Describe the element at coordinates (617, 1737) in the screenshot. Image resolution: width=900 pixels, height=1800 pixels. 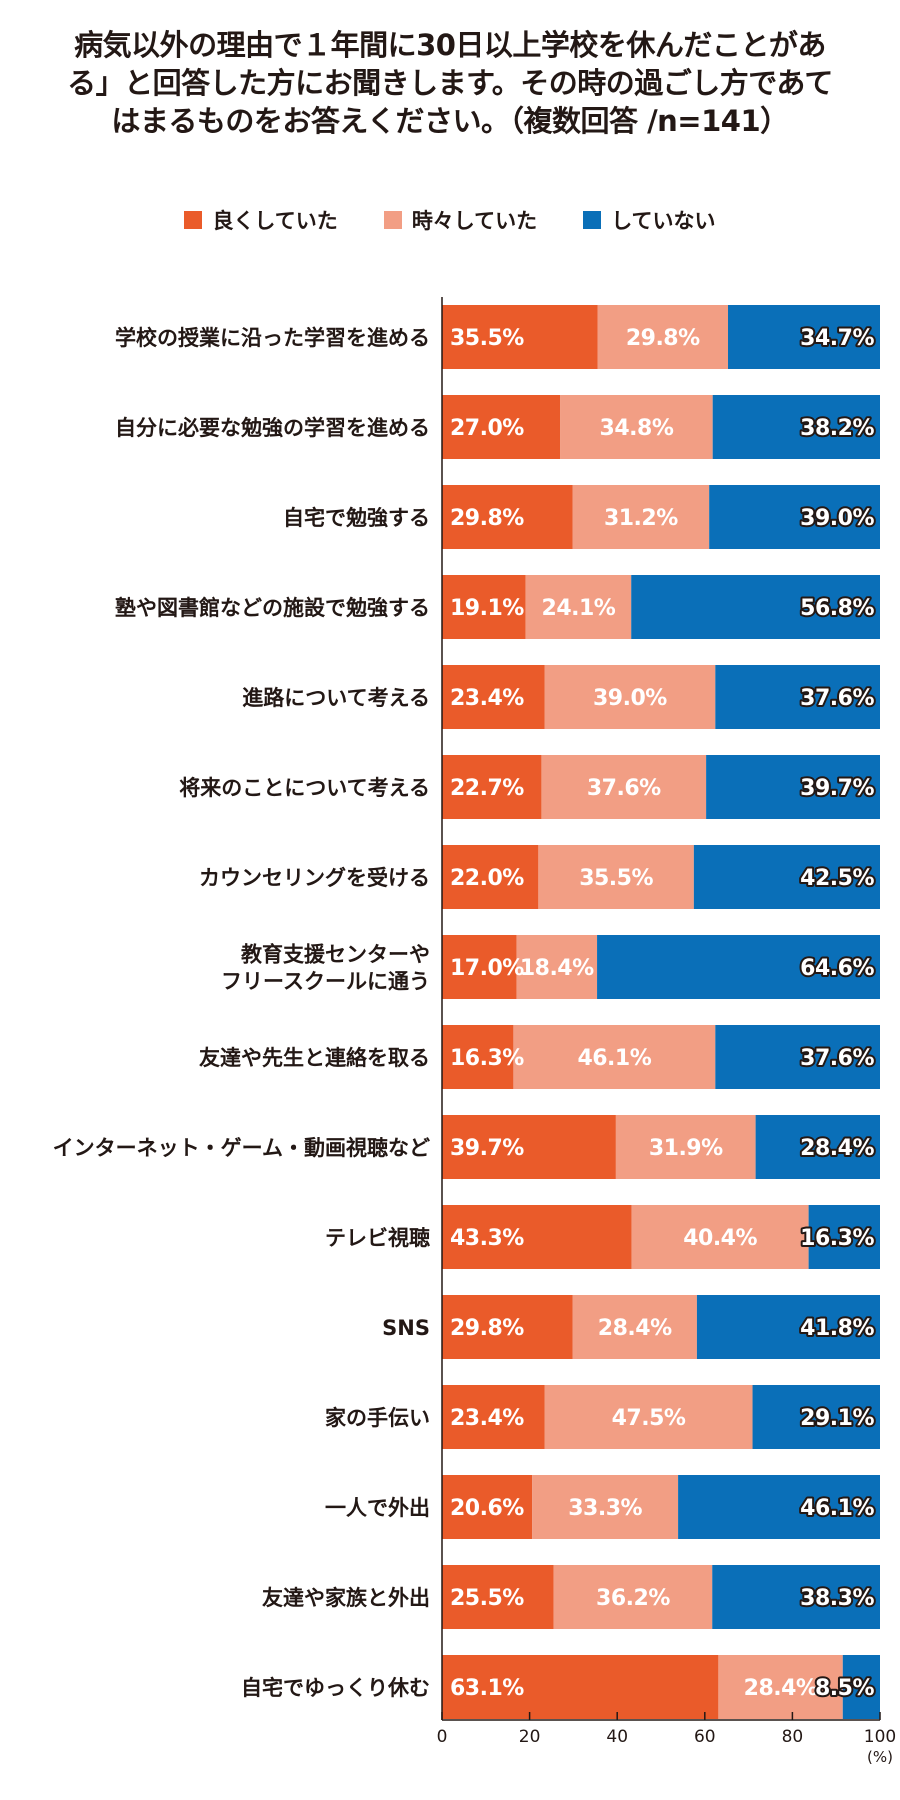
I see `x-tick-label: 40` at that location.